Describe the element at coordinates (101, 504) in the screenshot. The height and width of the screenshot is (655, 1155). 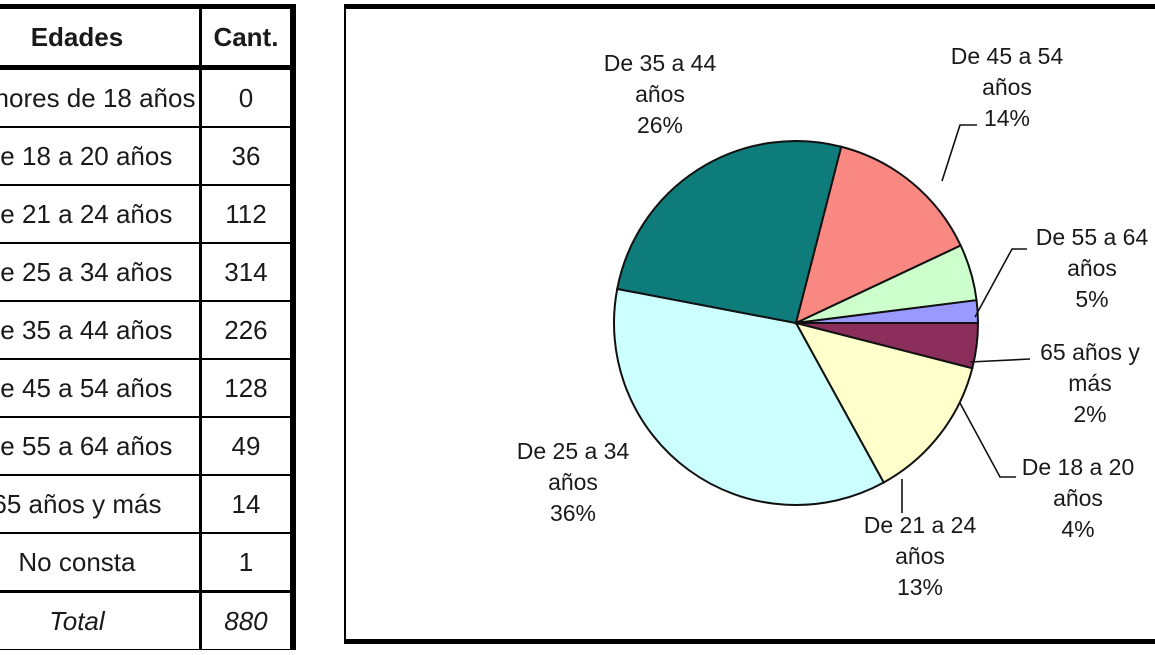
I see `age-range-cell: 65 años y más` at that location.